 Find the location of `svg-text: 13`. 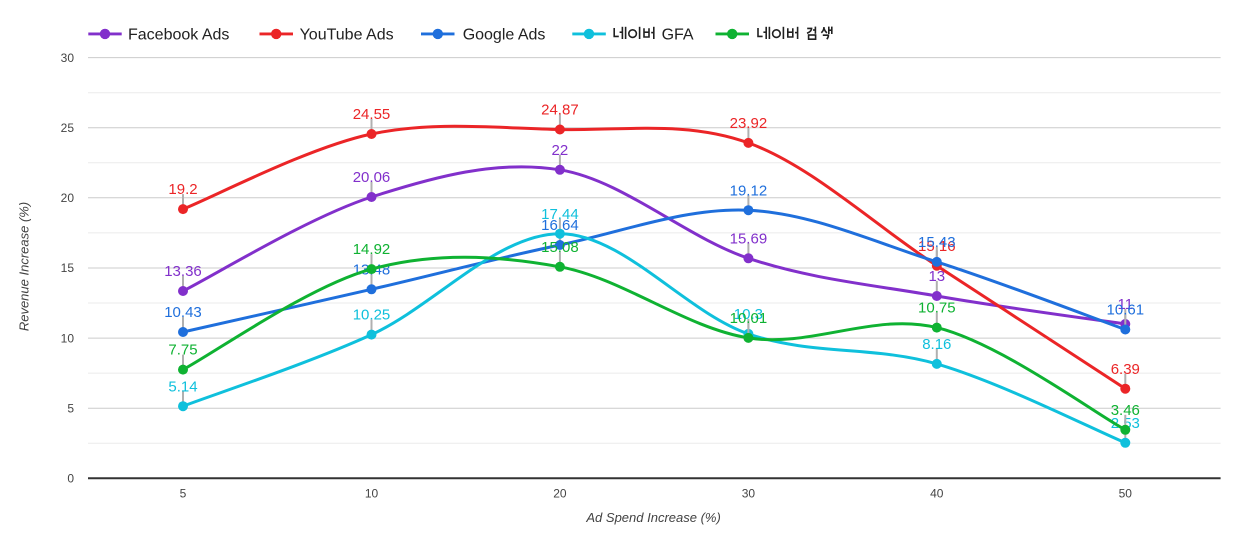

svg-text: 13 is located at coordinates (936, 276).